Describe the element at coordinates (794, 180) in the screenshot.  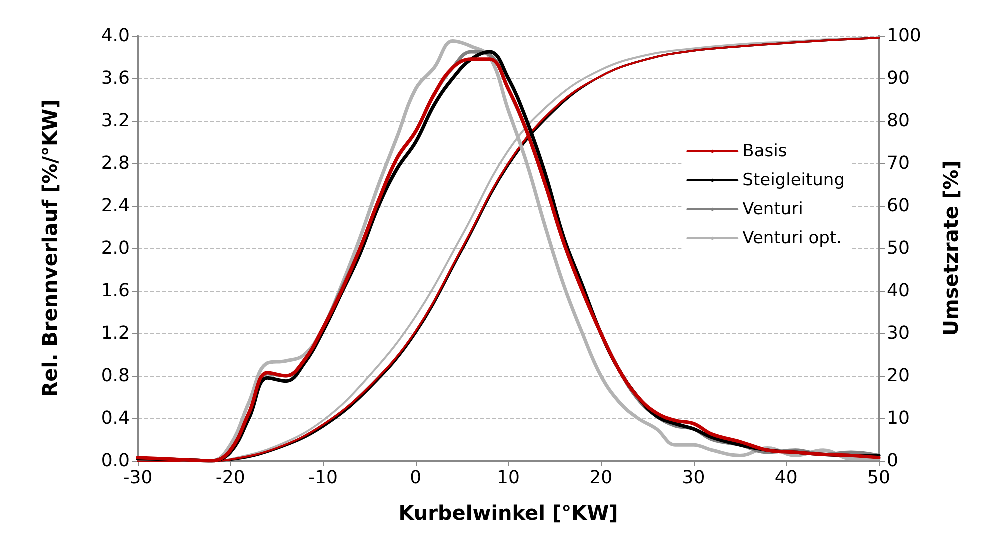
I see `legend-label: Steigleitung` at that location.